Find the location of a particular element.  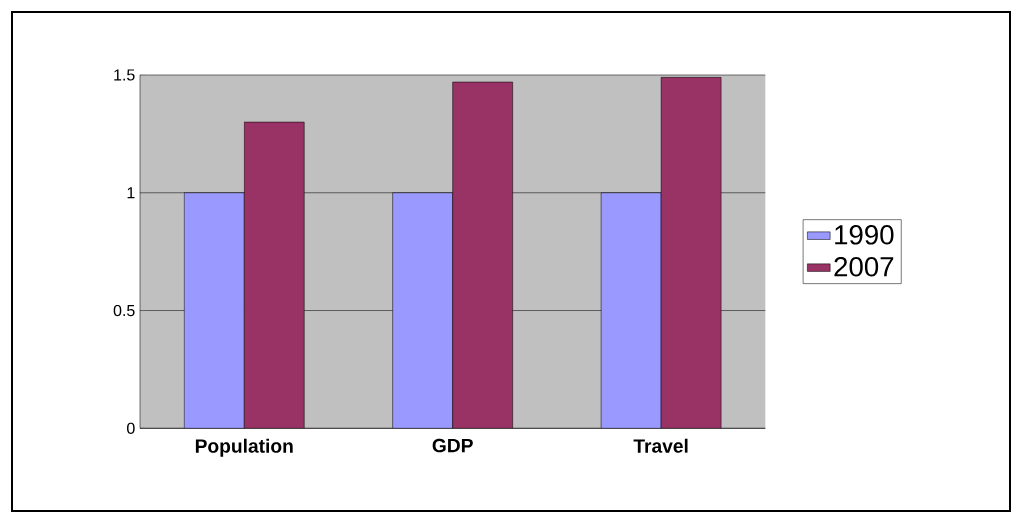

y-tick-label: 0.5 is located at coordinates (124, 310).